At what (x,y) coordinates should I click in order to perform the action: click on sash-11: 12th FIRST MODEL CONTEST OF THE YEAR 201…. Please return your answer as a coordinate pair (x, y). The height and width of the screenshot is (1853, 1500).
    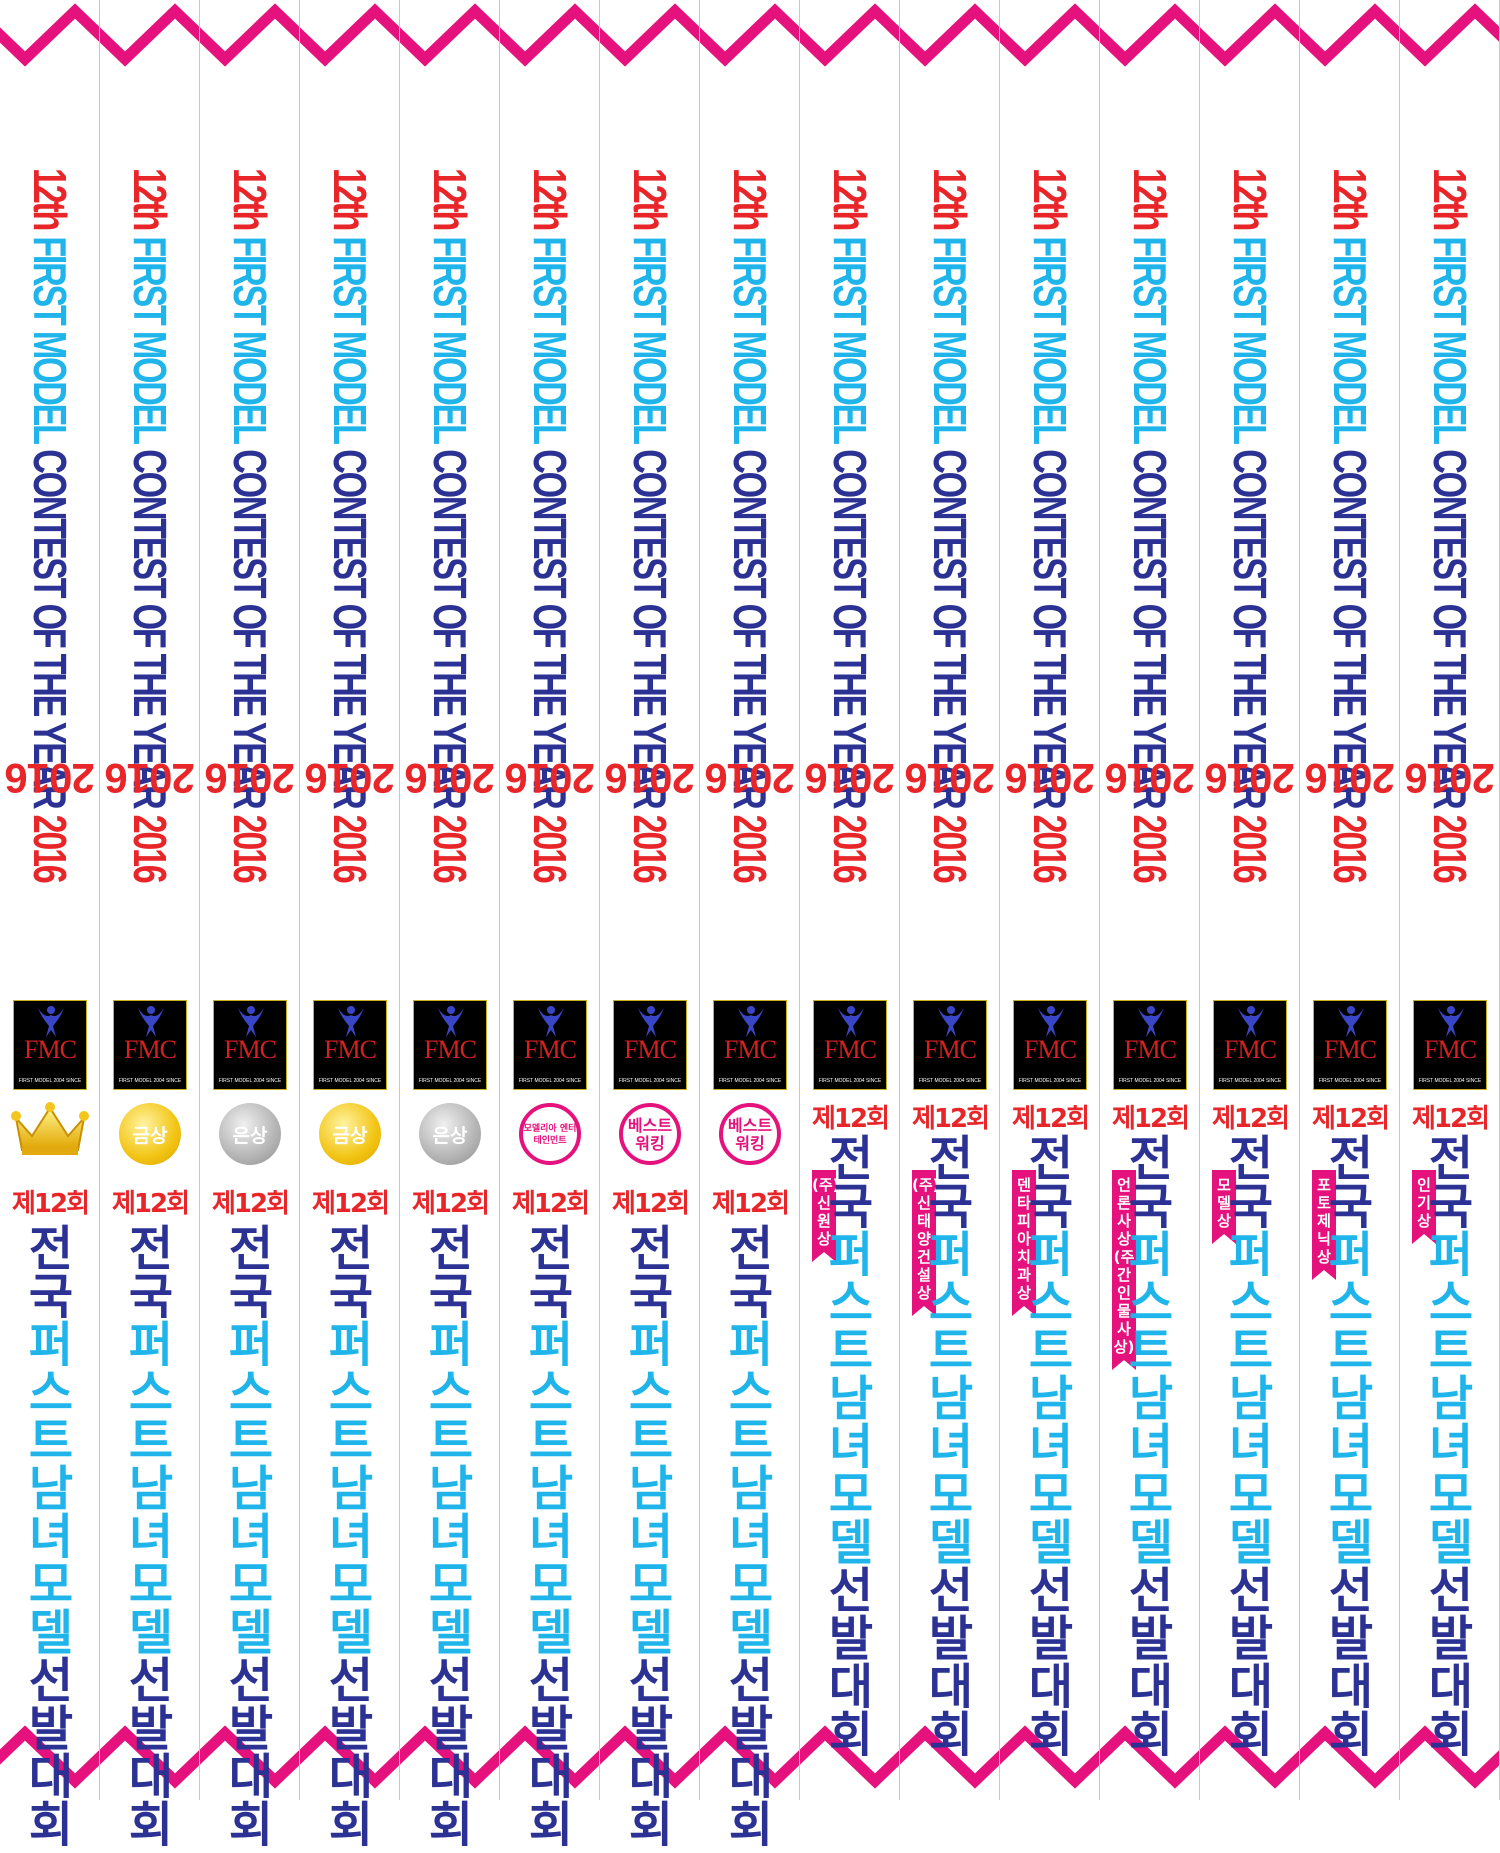
    Looking at the image, I should click on (1050, 900).